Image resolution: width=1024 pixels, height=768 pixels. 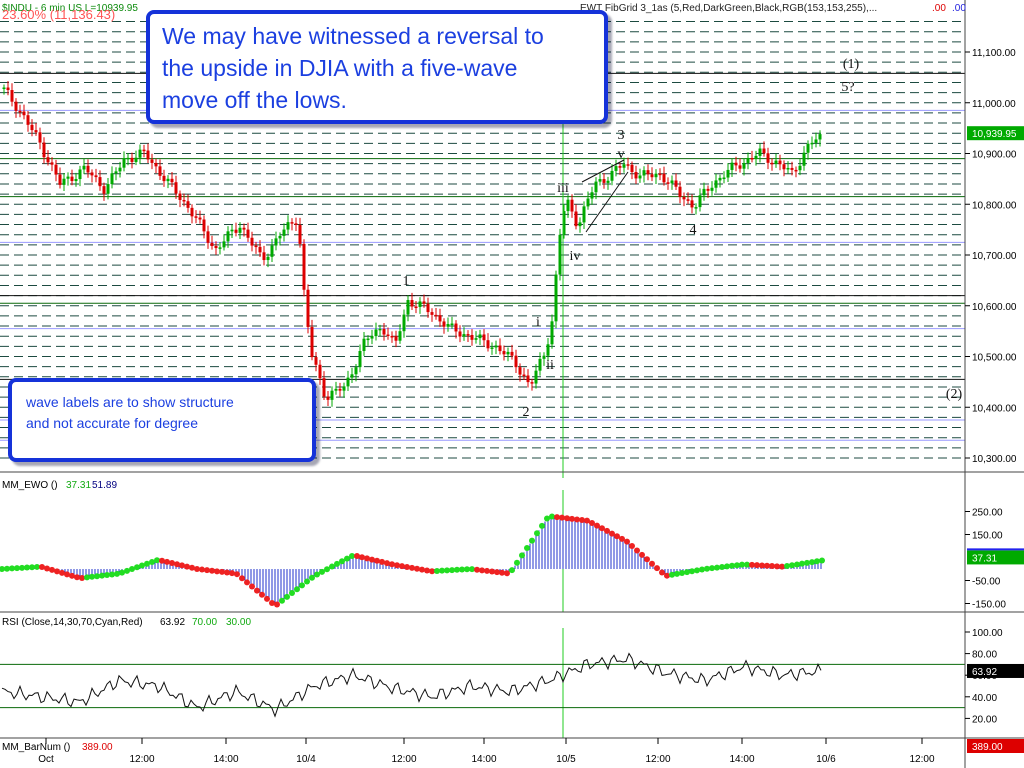 What do you see at coordinates (112, 423) in the screenshot?
I see `note-line-2: and not accurate for degree` at bounding box center [112, 423].